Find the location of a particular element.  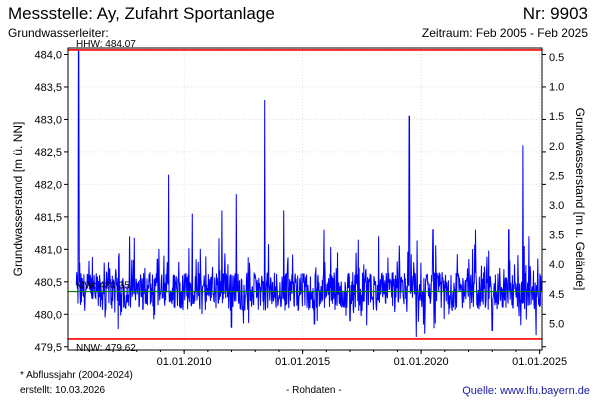

period-label: Zeitraum: Feb 2005 - Feb 2025 is located at coordinates (504, 33).